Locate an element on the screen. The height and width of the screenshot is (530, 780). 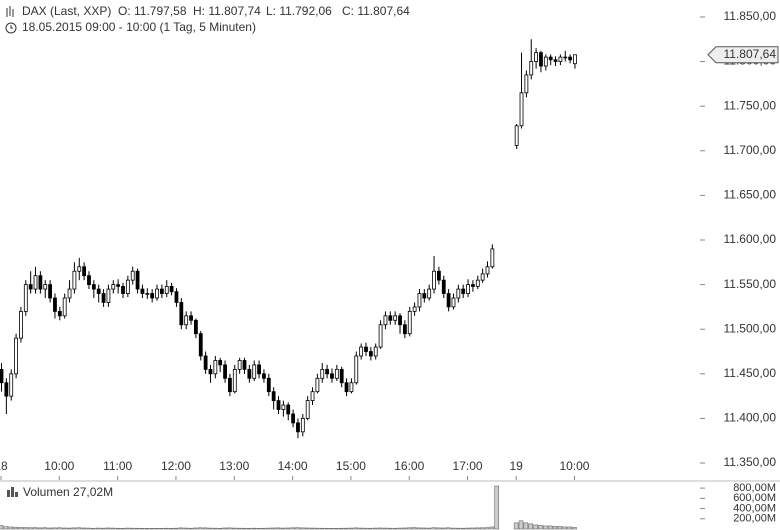
x-tick-label: 12:00 is located at coordinates (176, 466).